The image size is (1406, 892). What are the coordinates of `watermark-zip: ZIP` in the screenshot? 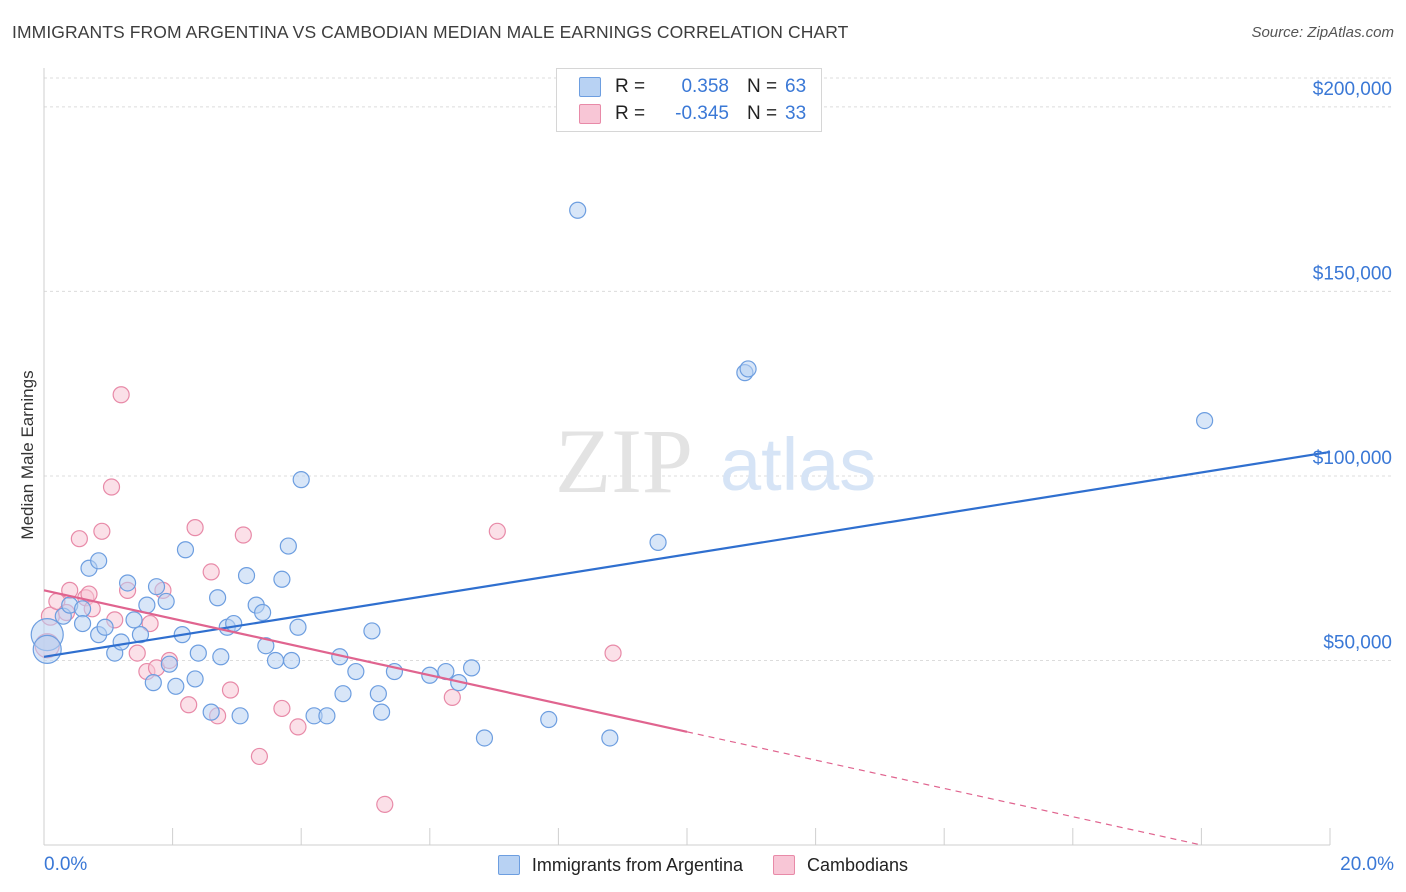 It's located at (624, 461).